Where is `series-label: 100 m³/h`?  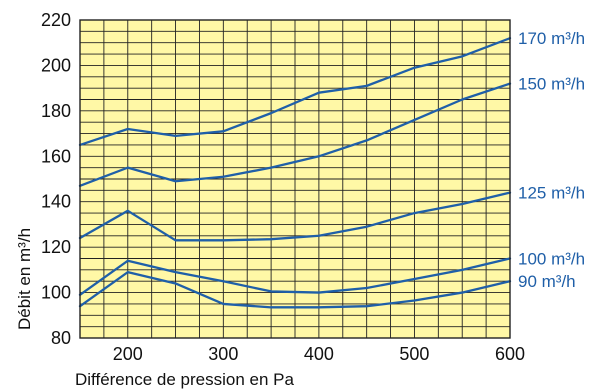 series-label: 100 m³/h is located at coordinates (551, 259).